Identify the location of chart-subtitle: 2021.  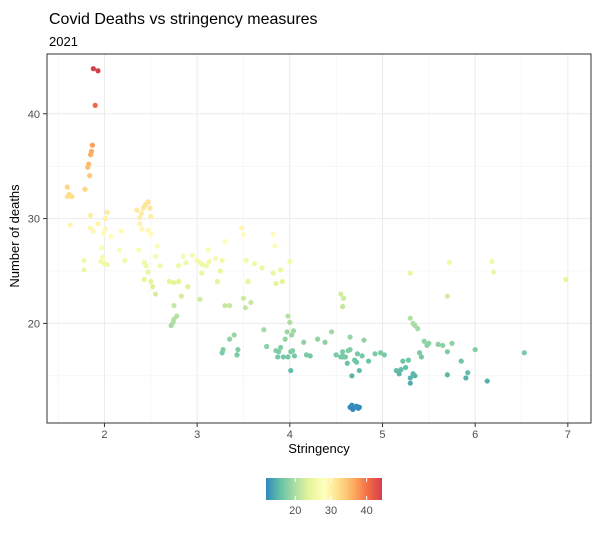
(63, 41).